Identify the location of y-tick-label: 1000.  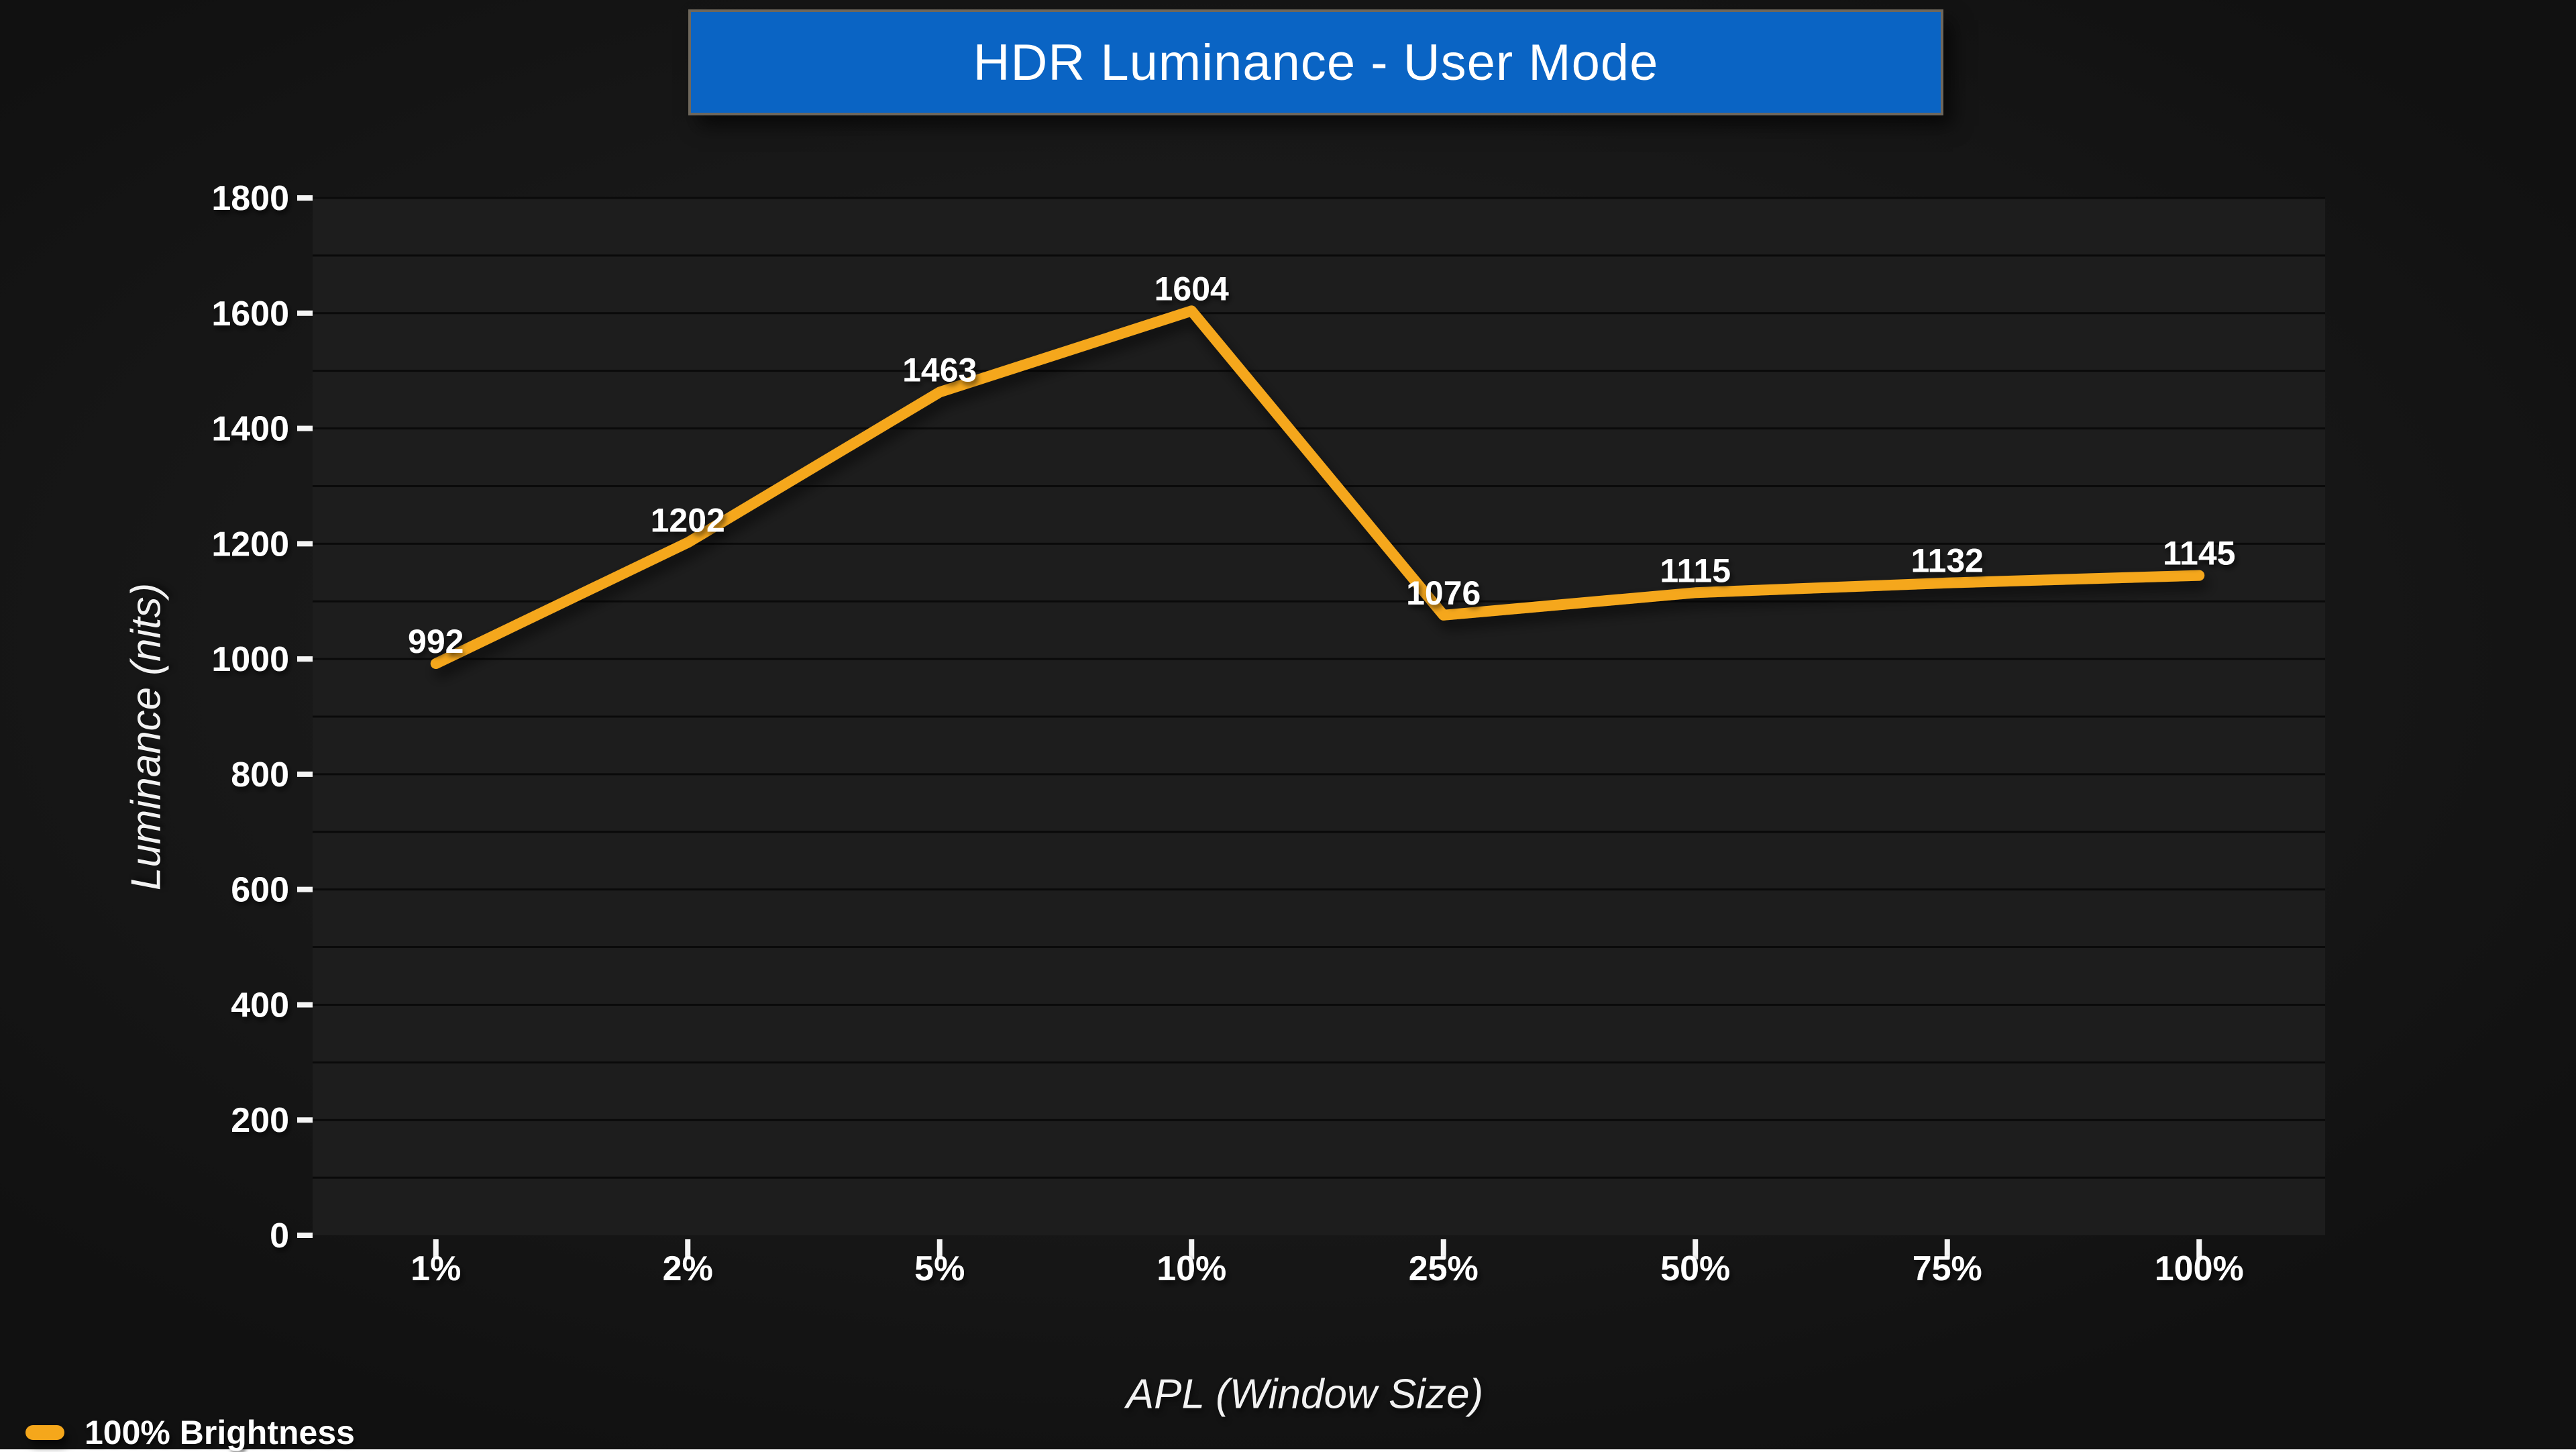
(250, 660).